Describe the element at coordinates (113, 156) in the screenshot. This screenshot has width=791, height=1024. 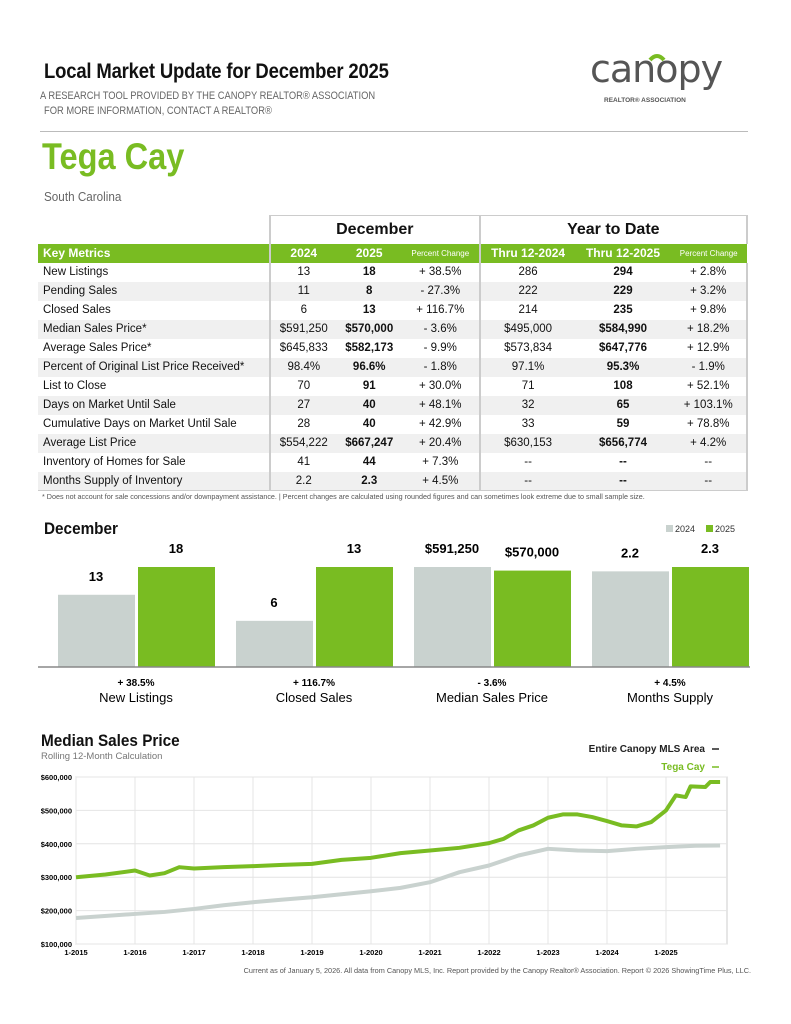
I see `area-name: Tega Cay` at that location.